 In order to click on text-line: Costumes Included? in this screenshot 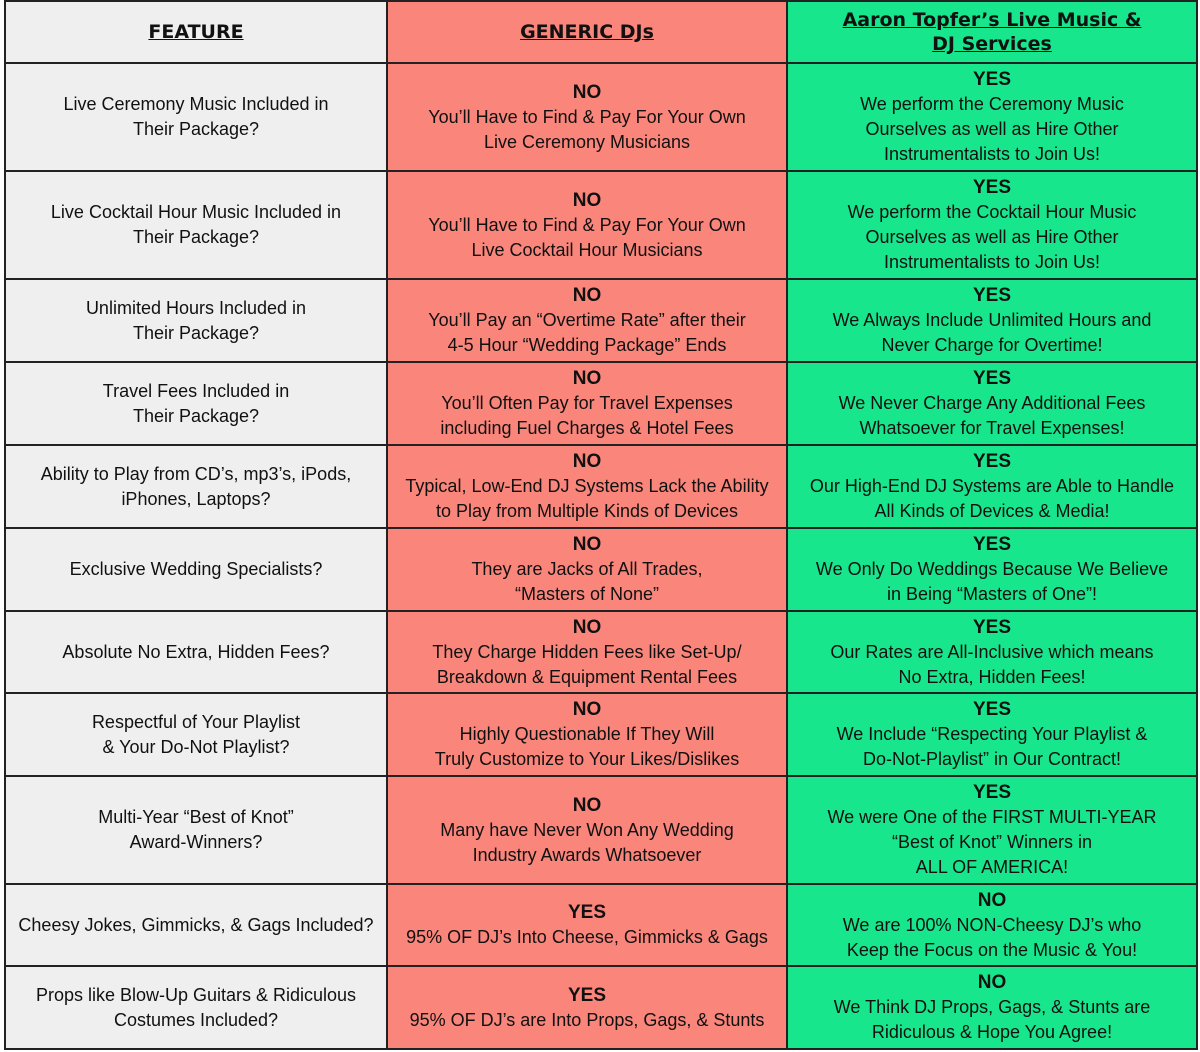, I will do `click(196, 1019)`.